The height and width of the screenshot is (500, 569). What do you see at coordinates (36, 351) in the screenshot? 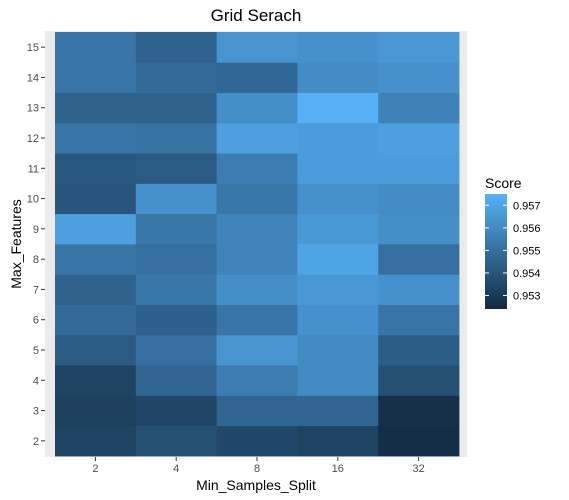
I see `y-tick-label: 5` at bounding box center [36, 351].